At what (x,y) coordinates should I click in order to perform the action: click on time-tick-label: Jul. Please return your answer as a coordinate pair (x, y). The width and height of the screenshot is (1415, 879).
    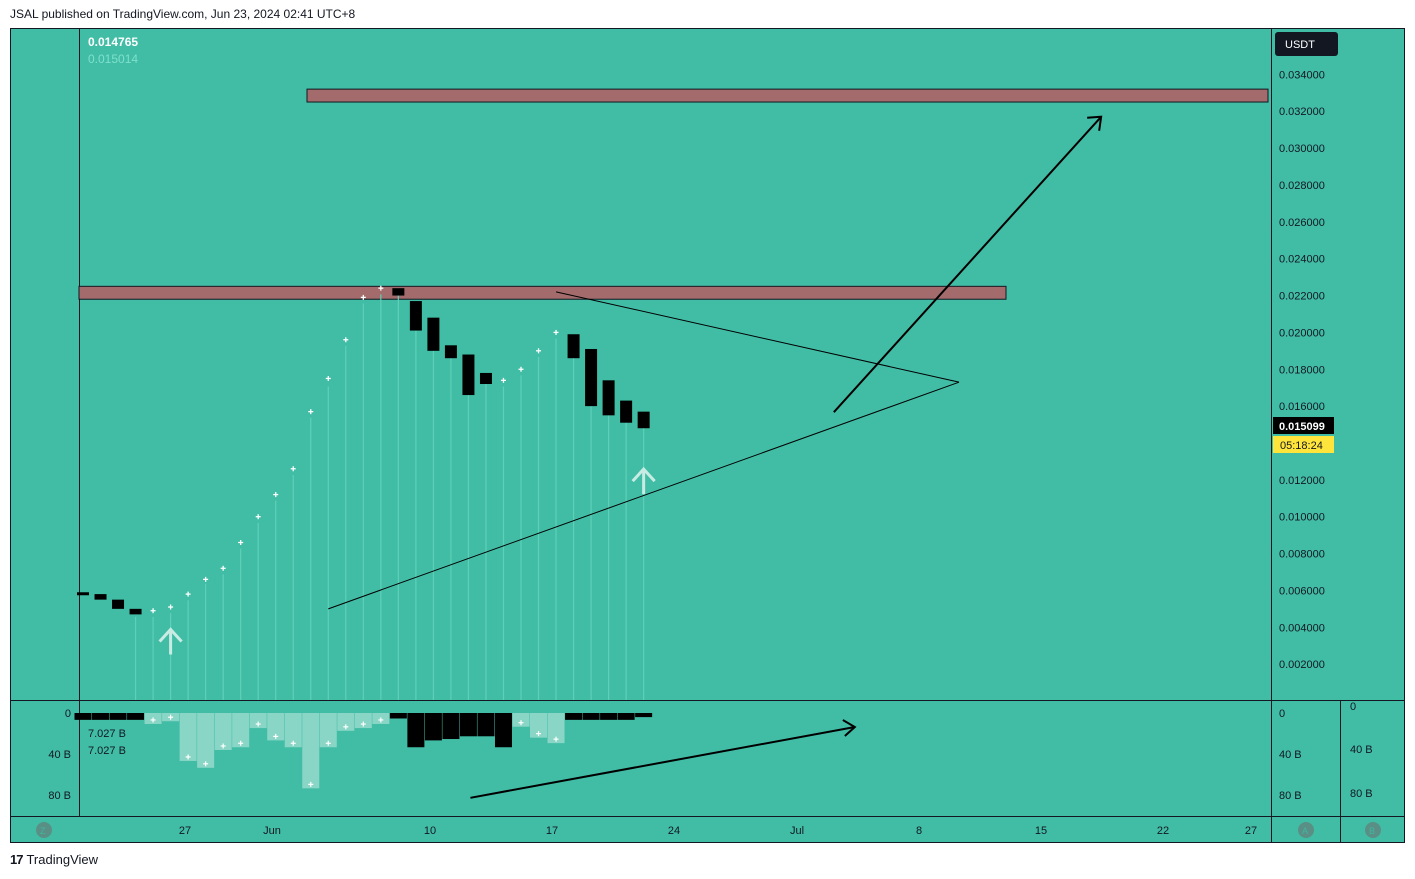
    Looking at the image, I should click on (797, 831).